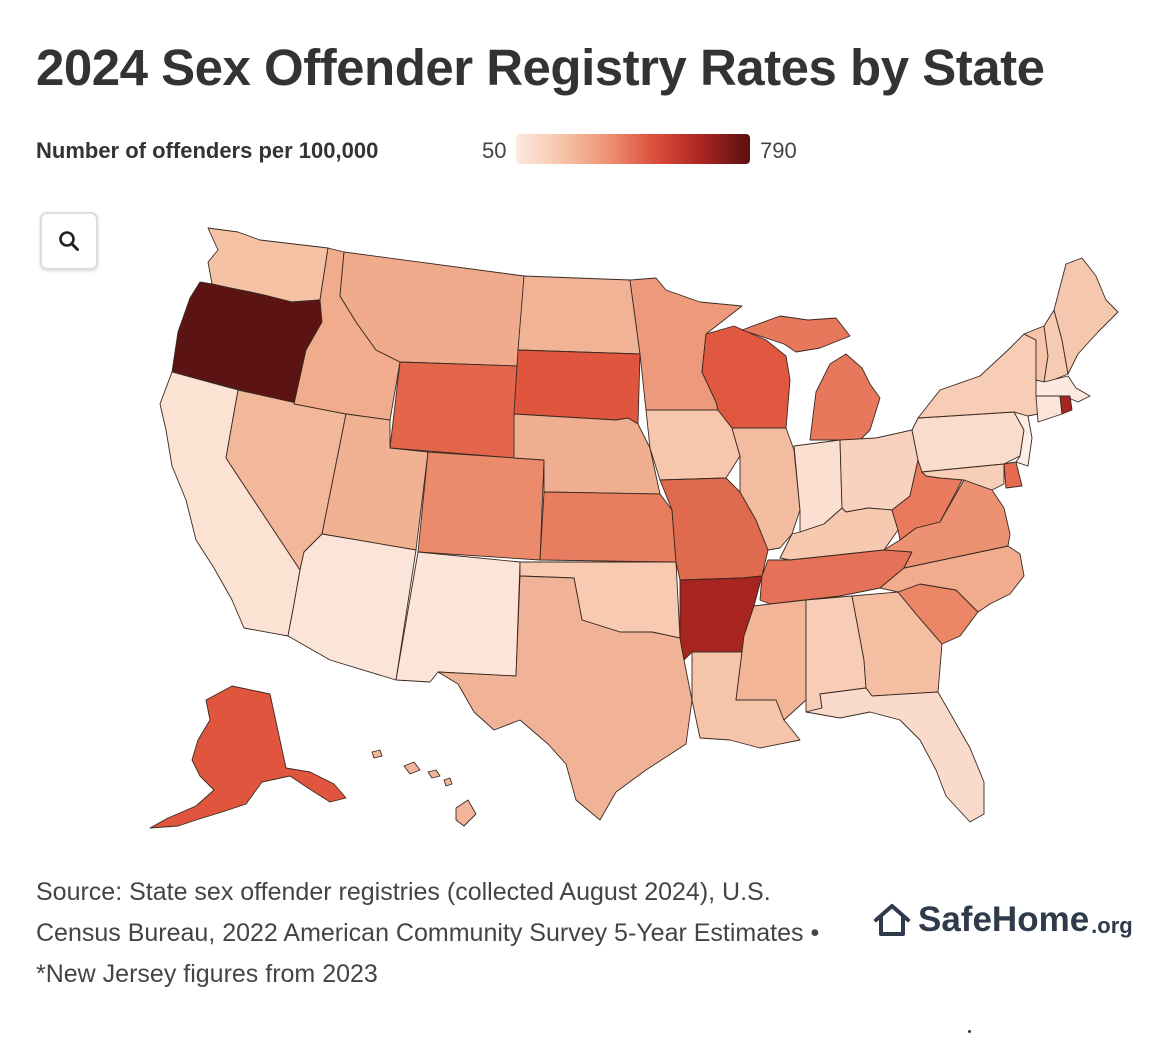 The width and height of the screenshot is (1170, 1042). Describe the element at coordinates (633, 149) in the screenshot. I see `legend-gradient-bar` at that location.